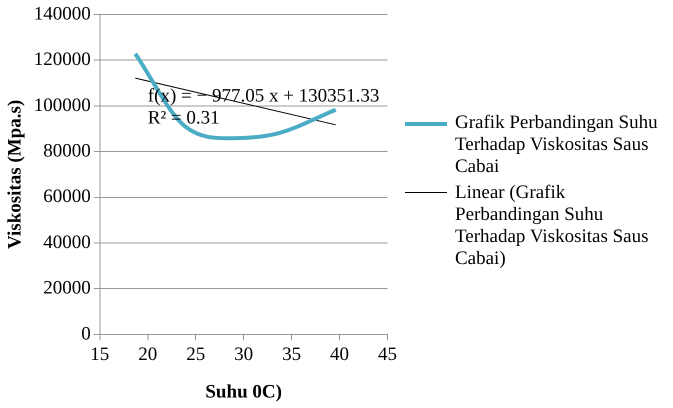  What do you see at coordinates (67, 151) in the screenshot?
I see `y-tick-label: 80000` at bounding box center [67, 151].